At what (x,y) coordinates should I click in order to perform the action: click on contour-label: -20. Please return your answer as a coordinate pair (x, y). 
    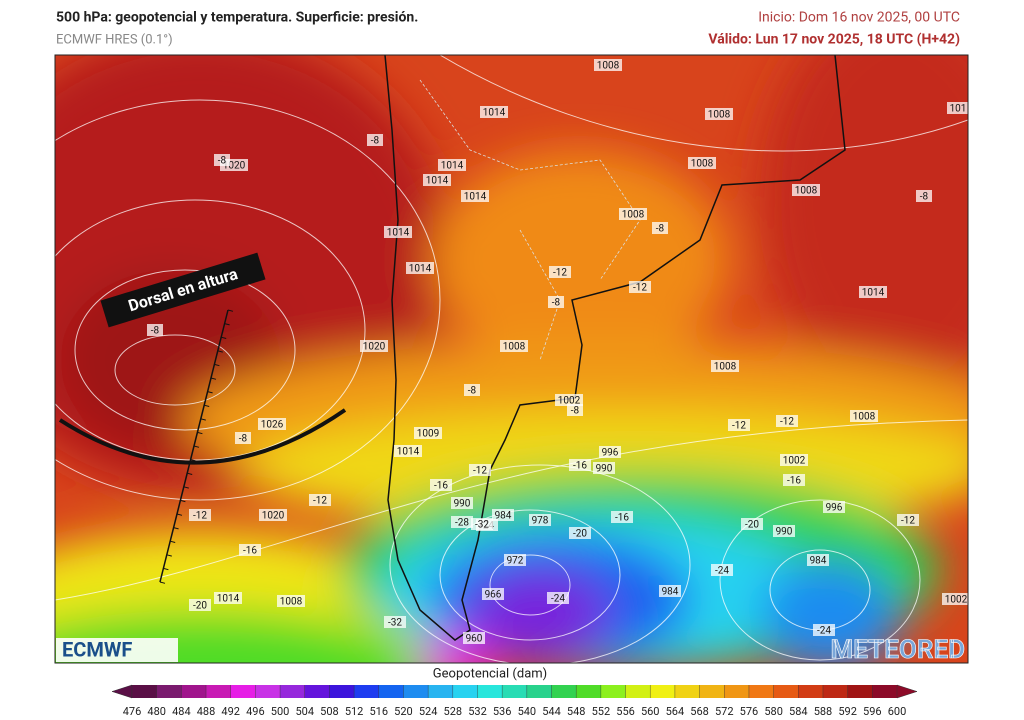
    Looking at the image, I should click on (580, 534).